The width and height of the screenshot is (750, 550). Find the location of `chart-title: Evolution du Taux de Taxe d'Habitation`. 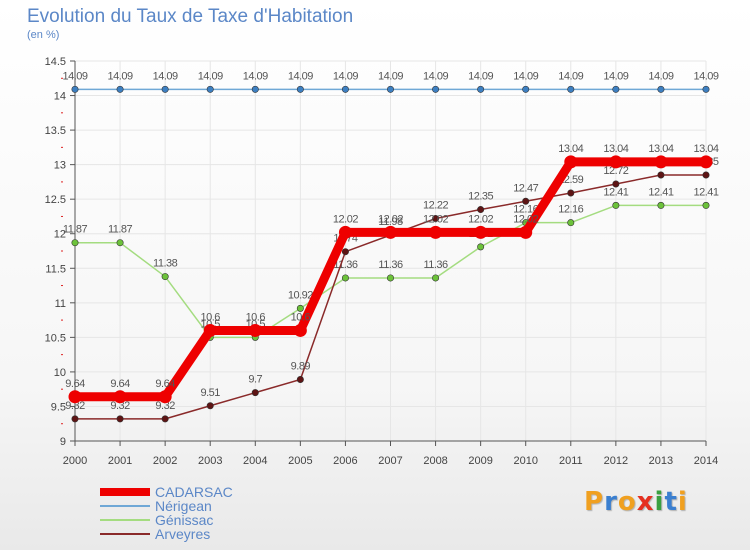

chart-title: Evolution du Taux de Taxe d'Habitation is located at coordinates (190, 16).